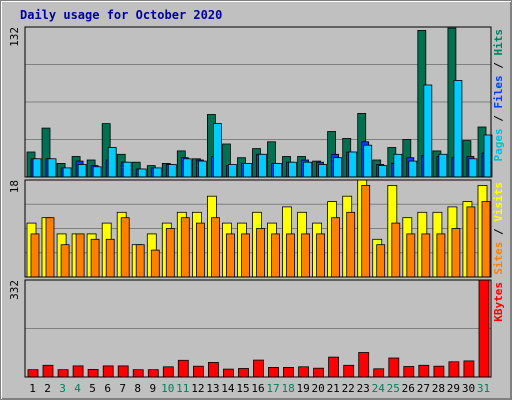 The image size is (512, 400). Describe the element at coordinates (287, 388) in the screenshot. I see `x-tick-label-day-18: 18` at that location.